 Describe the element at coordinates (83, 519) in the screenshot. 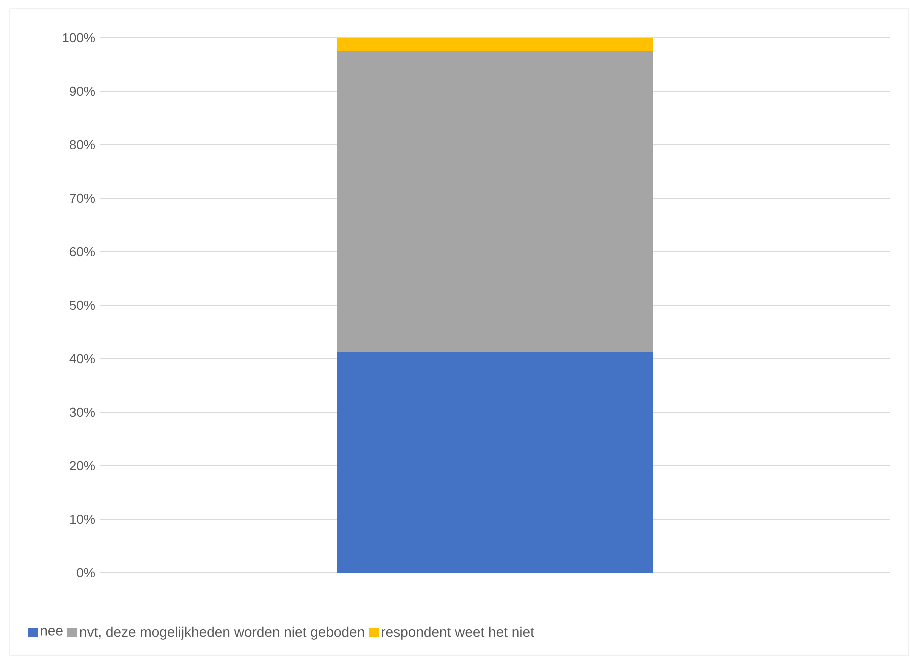

I see `y-tick-label: 10%` at that location.